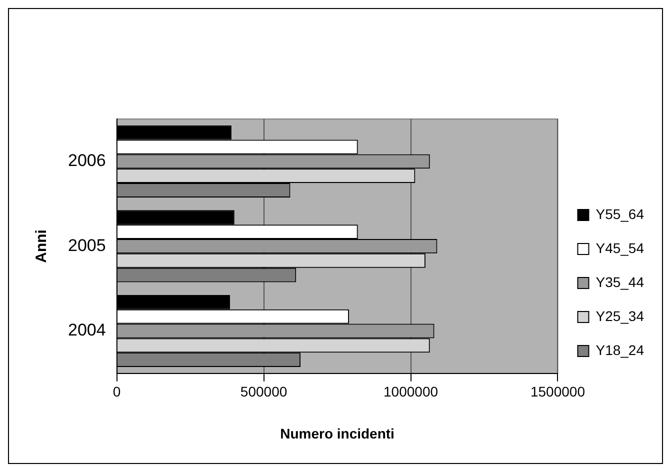  I want to click on x-tick-label: 1000000, so click(411, 392).